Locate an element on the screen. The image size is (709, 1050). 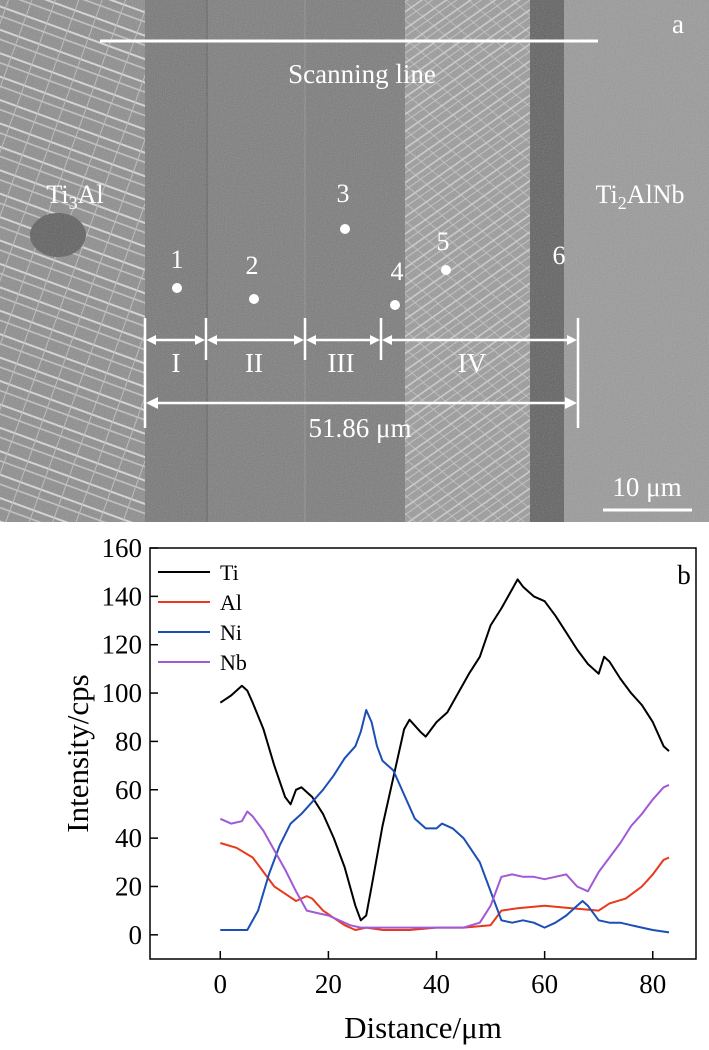
point-2-dot is located at coordinates (254, 299).